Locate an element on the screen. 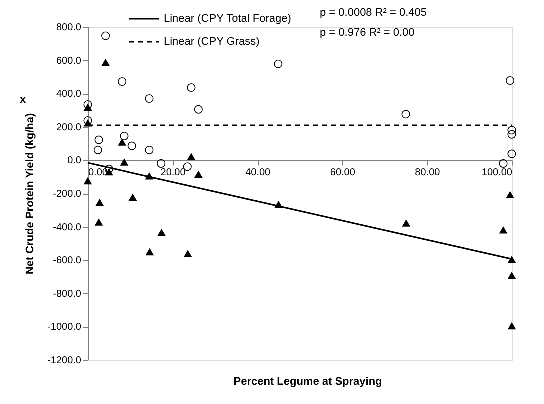 The height and width of the screenshot is (404, 544). x-tick-label: 100.00 is located at coordinates (497, 173).